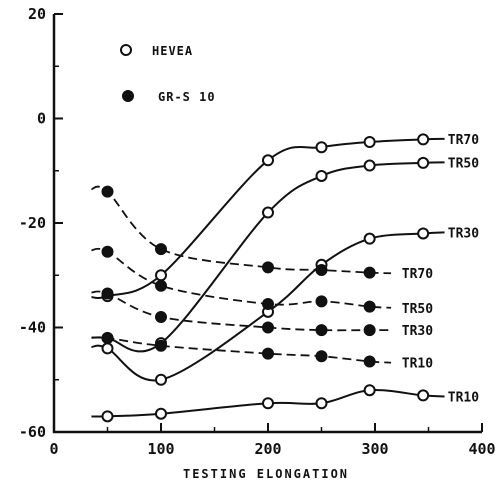 The height and width of the screenshot is (484, 497). I want to click on y-tick-label: 0, so click(41, 119).